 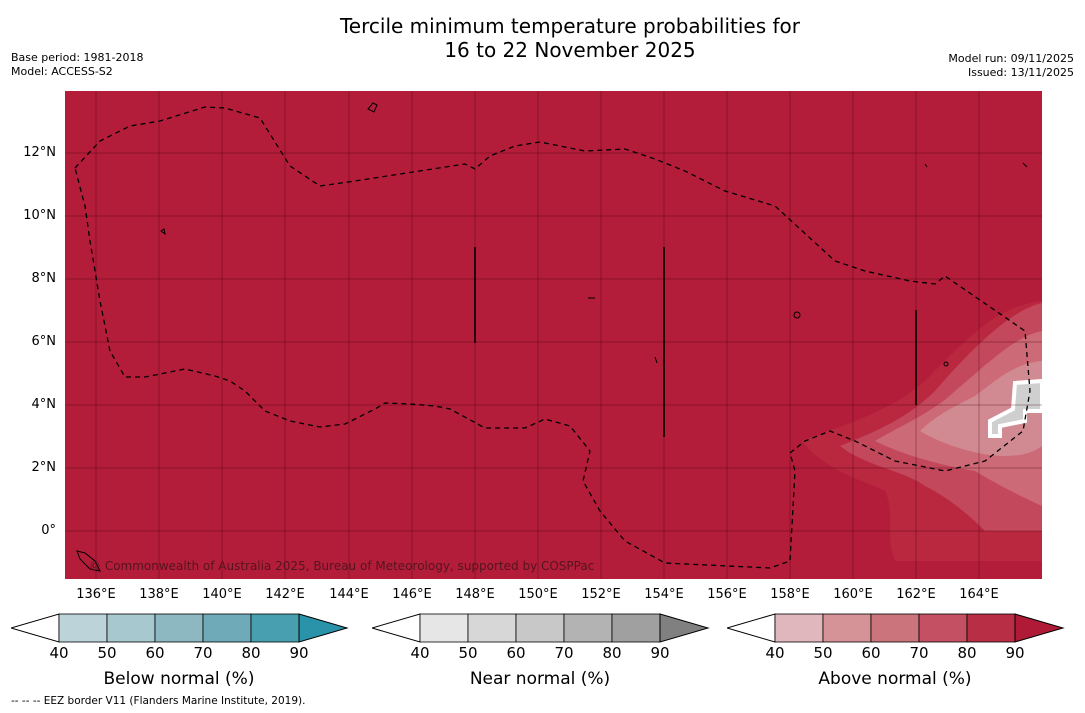 I want to click on base-period: Base period: 1981-2018, so click(x=77, y=57).